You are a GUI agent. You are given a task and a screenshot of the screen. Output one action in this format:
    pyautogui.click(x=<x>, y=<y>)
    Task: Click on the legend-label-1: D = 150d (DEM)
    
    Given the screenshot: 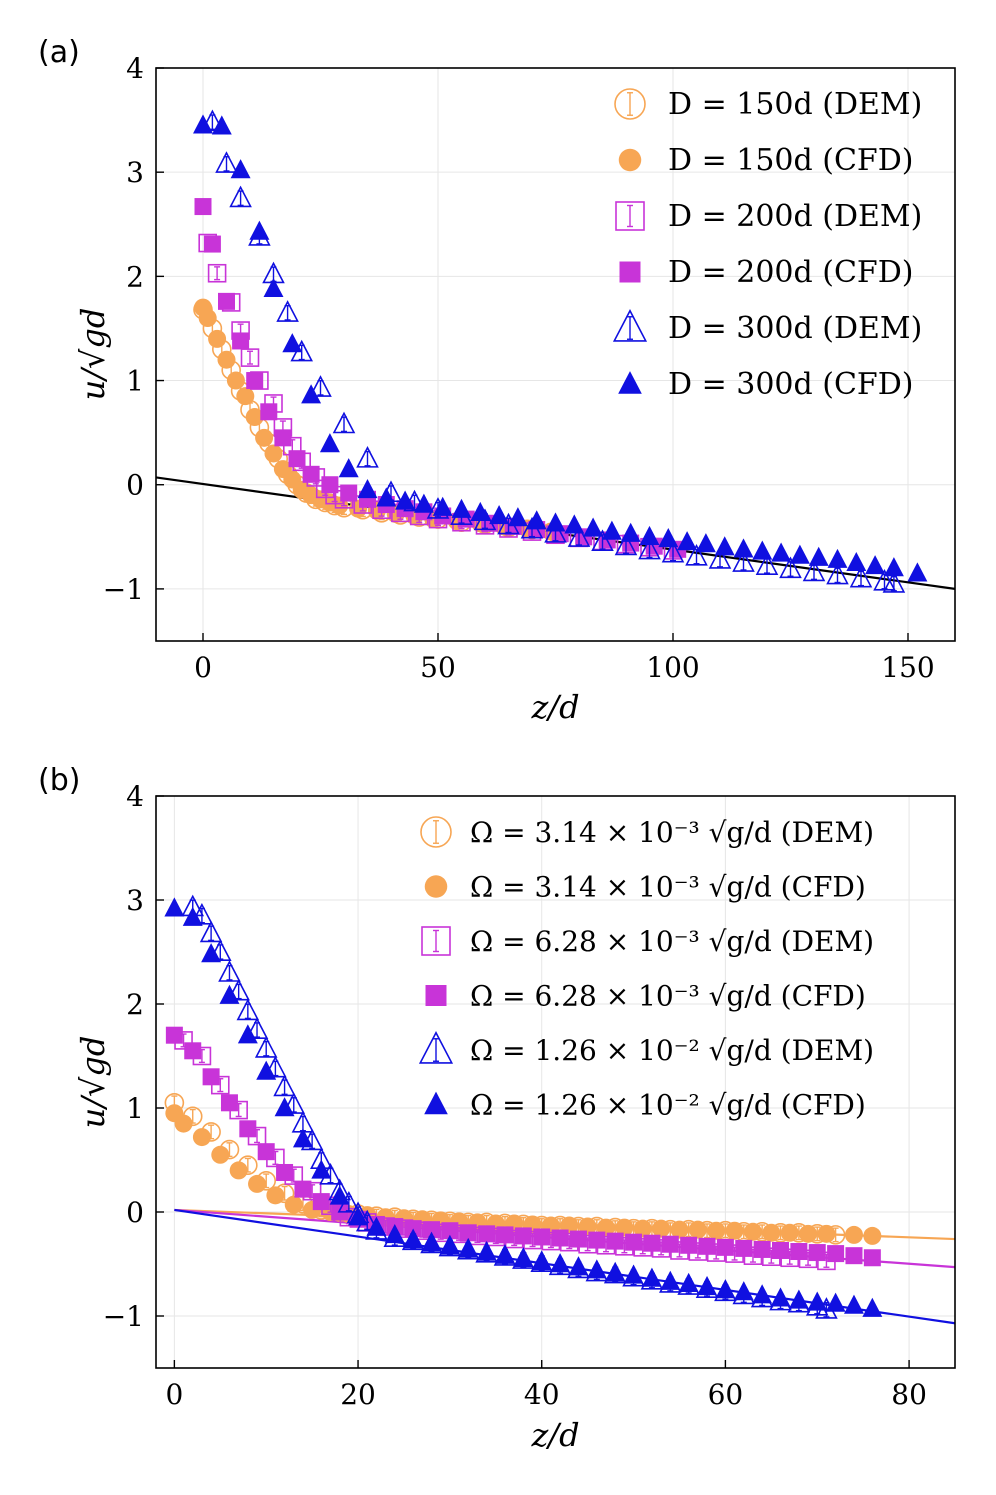 What is the action you would take?
    pyautogui.click(x=795, y=104)
    